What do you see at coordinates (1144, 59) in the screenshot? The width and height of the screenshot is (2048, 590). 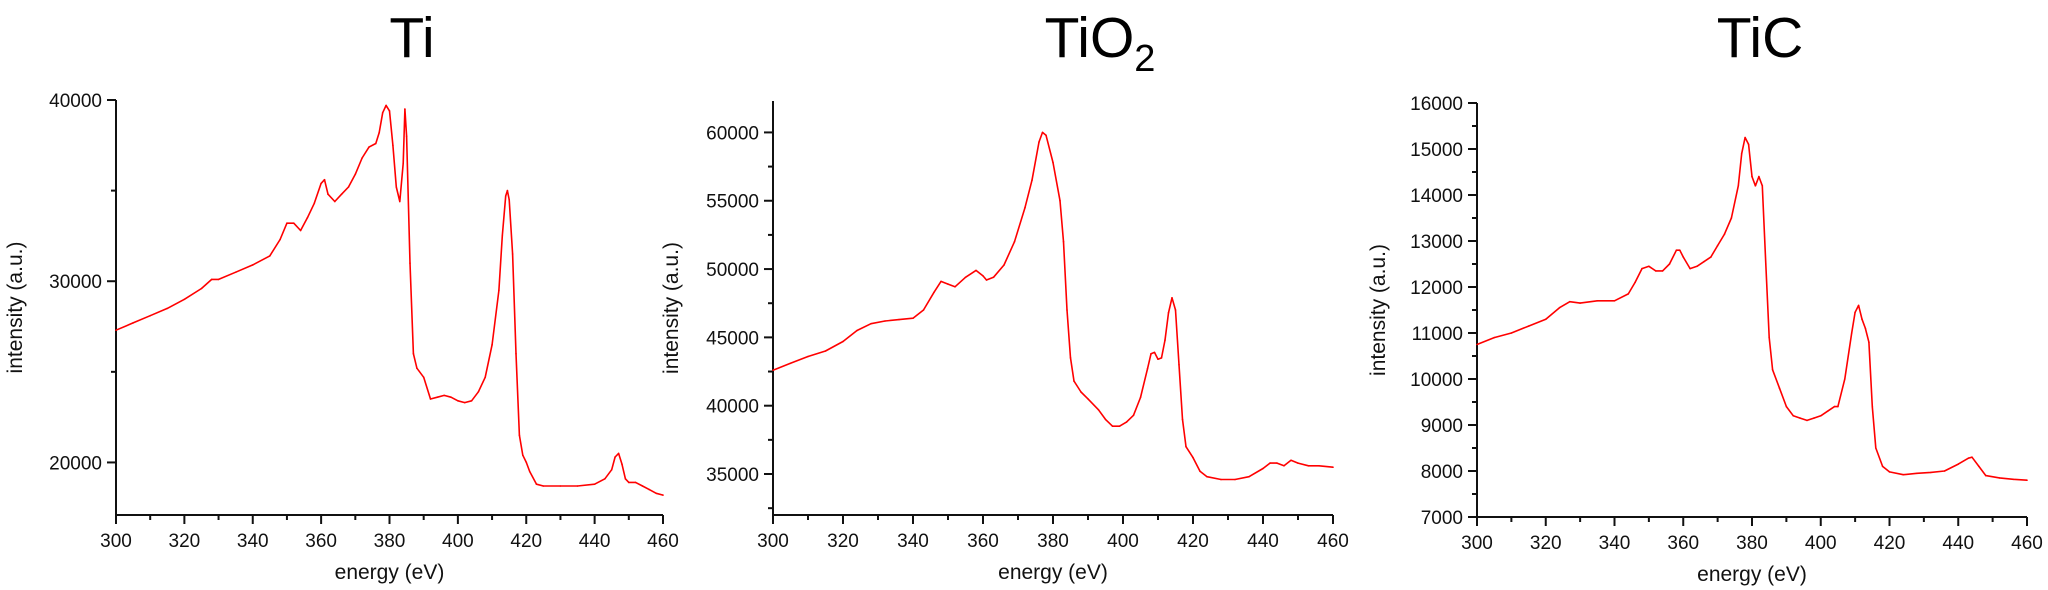 I see `chart-title-subscript: 2` at bounding box center [1144, 59].